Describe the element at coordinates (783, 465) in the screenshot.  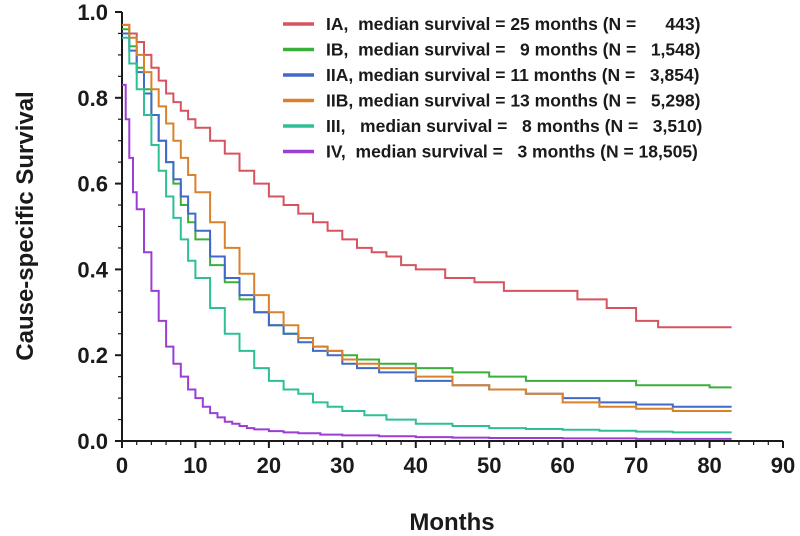
I see `x-tick-label: 90` at that location.